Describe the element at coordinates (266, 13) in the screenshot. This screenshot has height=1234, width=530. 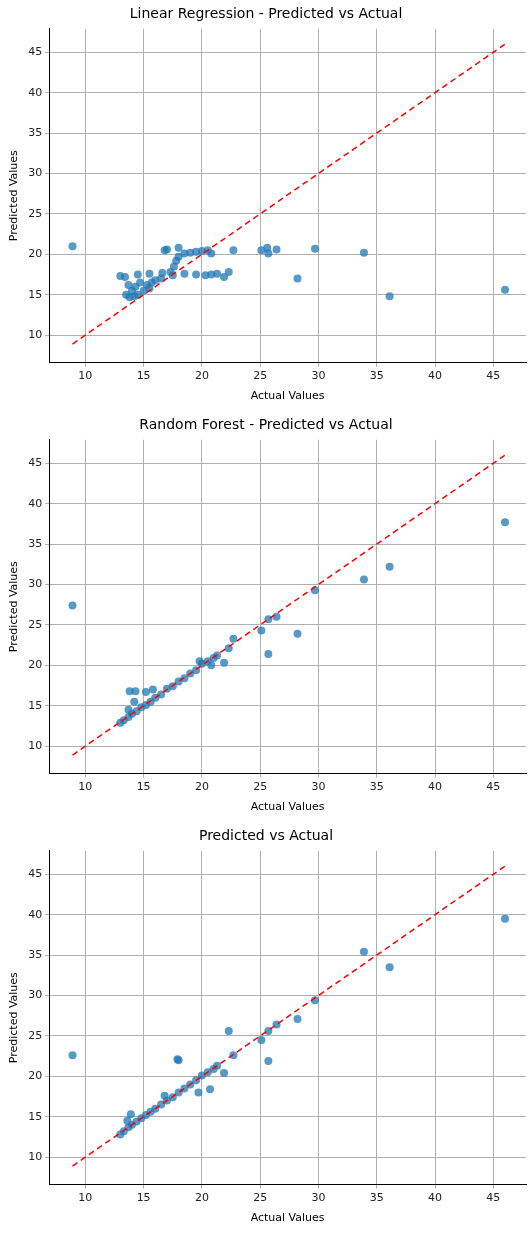
I see `chart-title: Linear Regression - Predicted vs Actual` at that location.